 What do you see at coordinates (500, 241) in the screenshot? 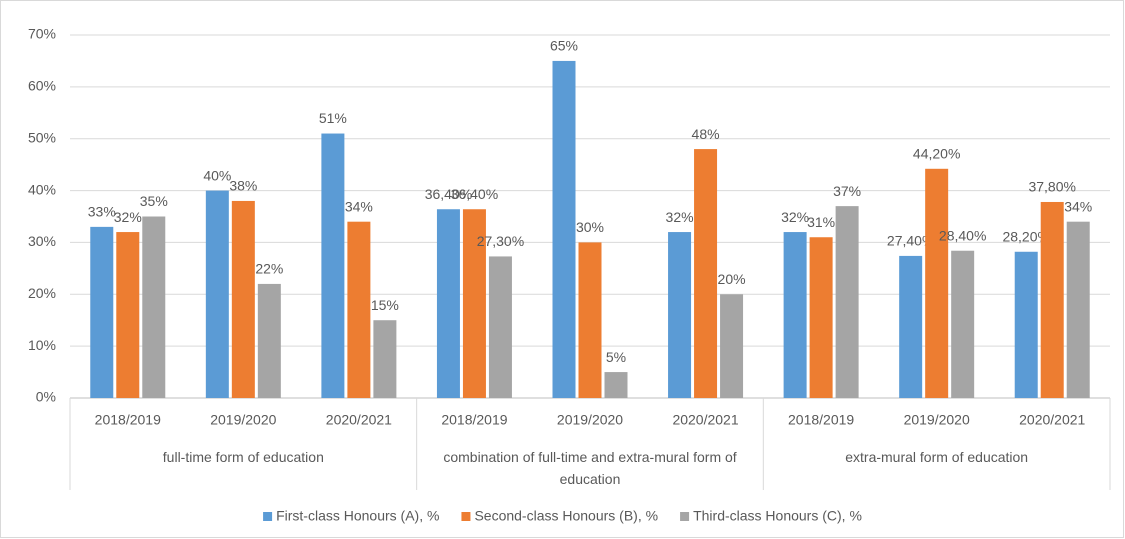
I see `data-label: 27,30%` at bounding box center [500, 241].